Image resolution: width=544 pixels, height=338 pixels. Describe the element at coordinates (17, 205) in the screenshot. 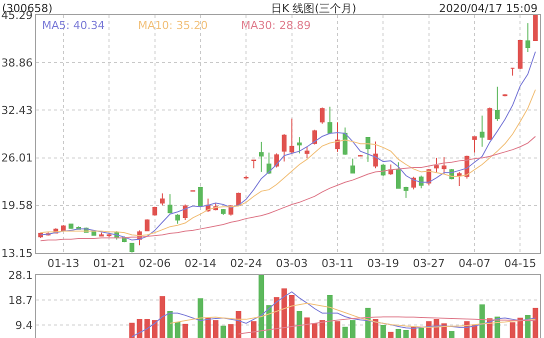

I see `y-tick-label: 19.58` at that location.